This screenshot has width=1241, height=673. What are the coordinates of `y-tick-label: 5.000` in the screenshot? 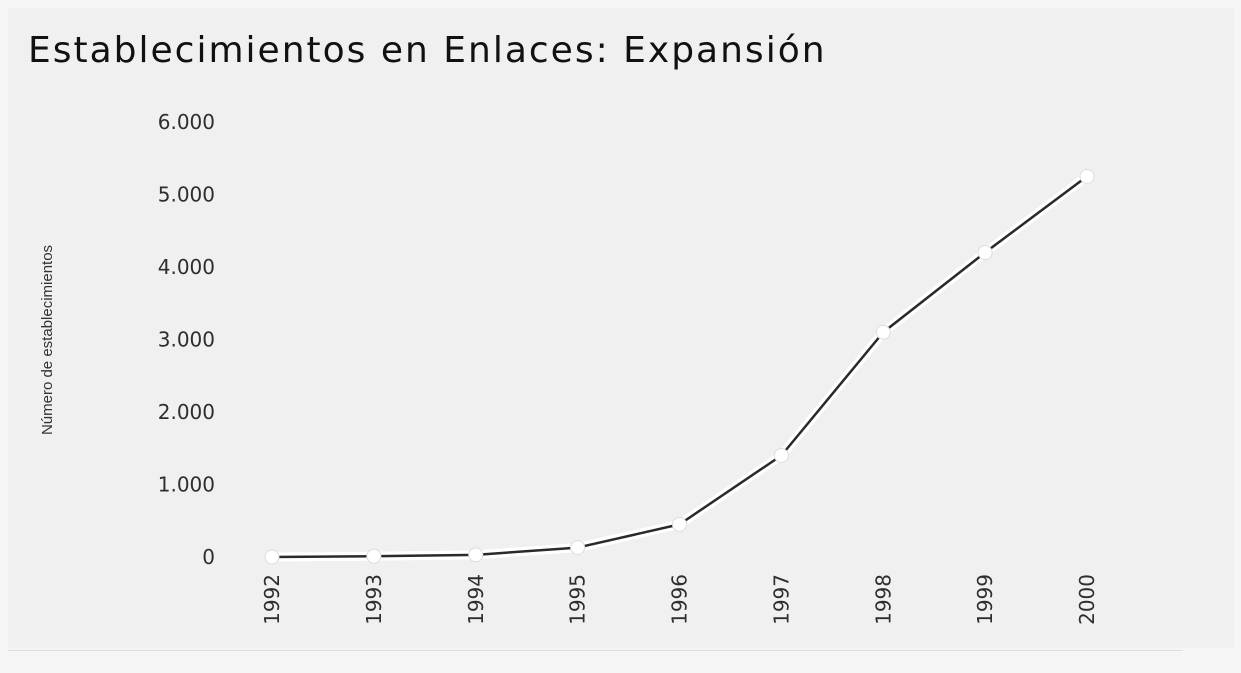 It's located at (186, 195).